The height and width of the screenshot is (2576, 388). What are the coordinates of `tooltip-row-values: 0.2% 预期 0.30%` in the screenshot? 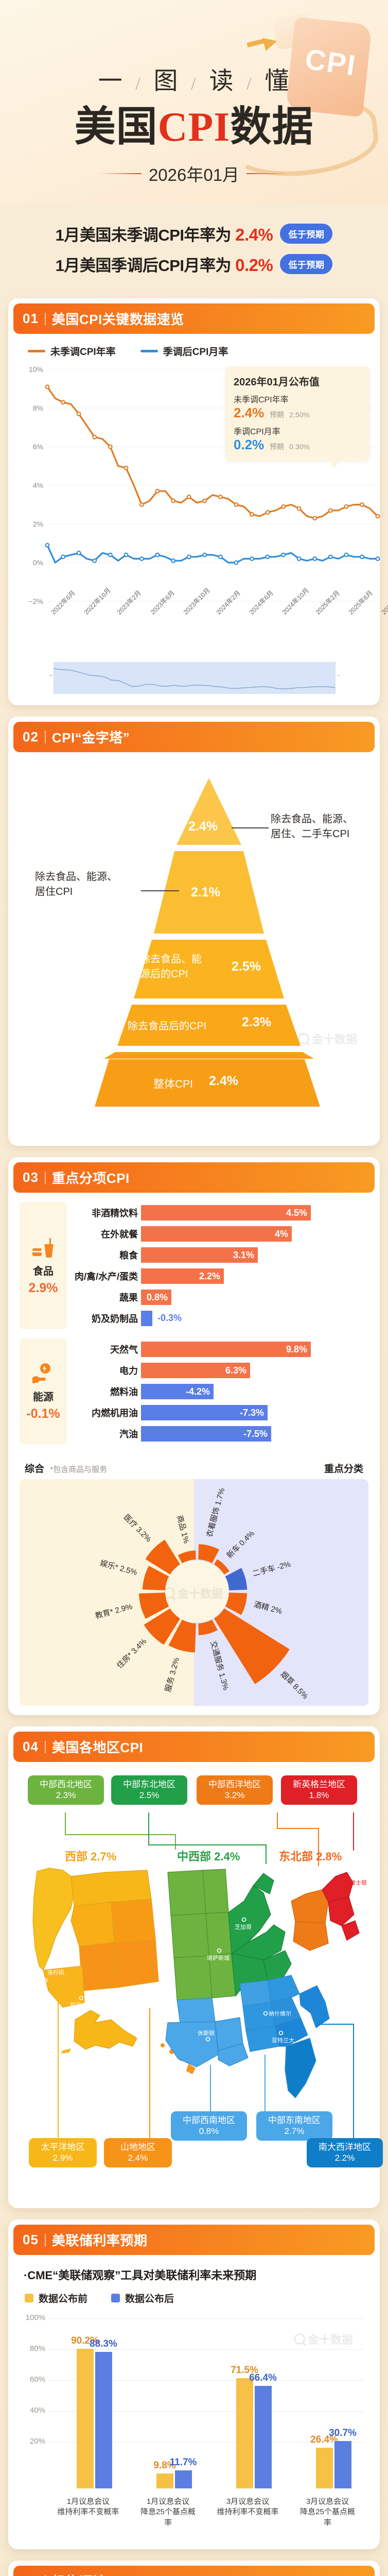 It's located at (297, 445).